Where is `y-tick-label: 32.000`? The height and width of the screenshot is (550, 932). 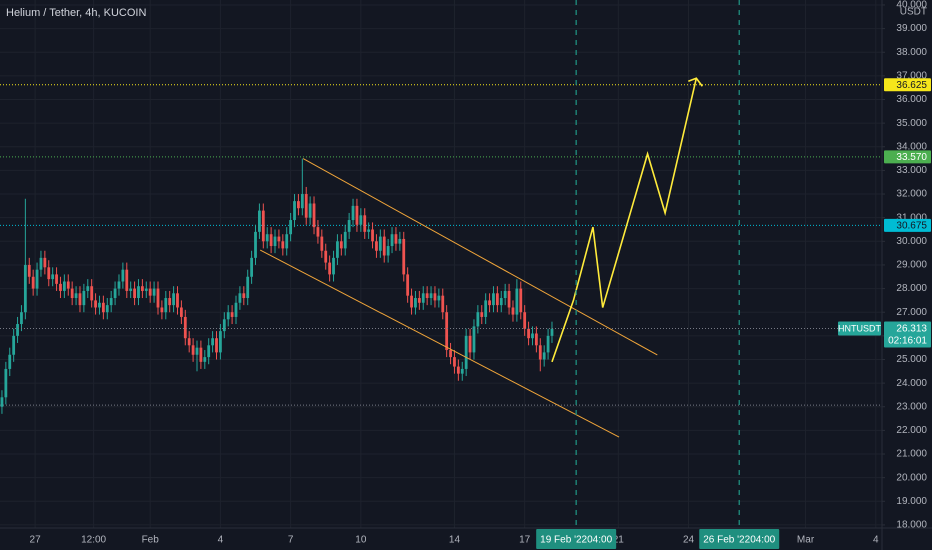
y-tick-label: 32.000 is located at coordinates (911, 194).